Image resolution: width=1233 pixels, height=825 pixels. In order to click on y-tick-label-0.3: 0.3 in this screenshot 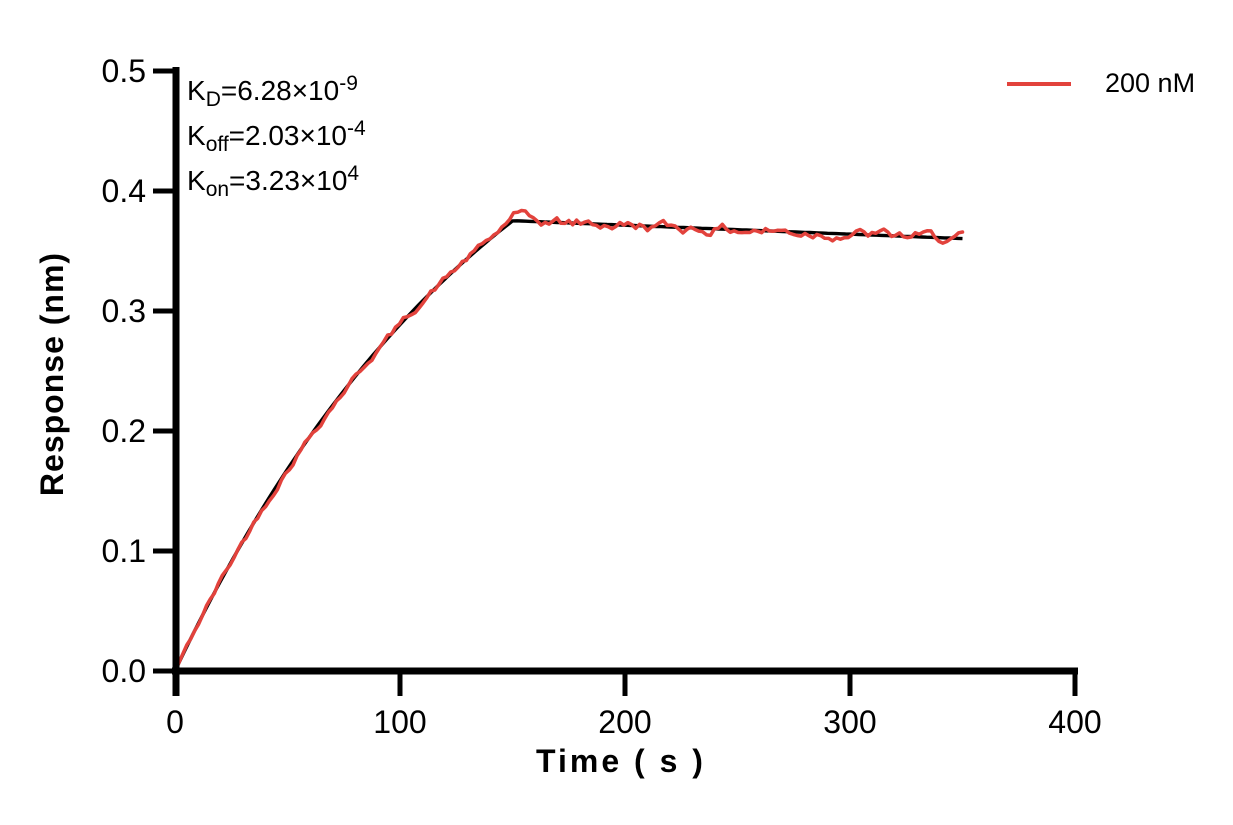, I will do `click(124, 311)`.